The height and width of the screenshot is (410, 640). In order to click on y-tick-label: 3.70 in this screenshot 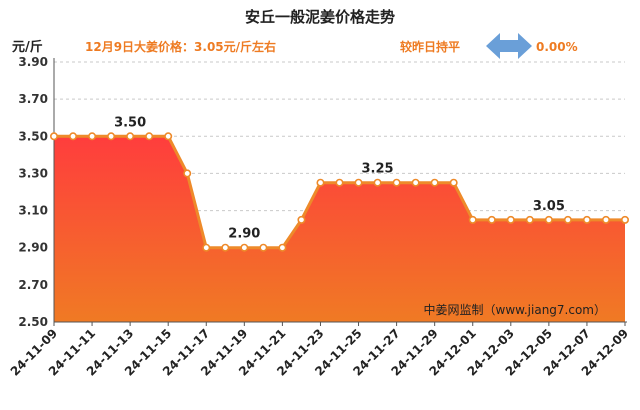, I will do `click(33, 99)`.